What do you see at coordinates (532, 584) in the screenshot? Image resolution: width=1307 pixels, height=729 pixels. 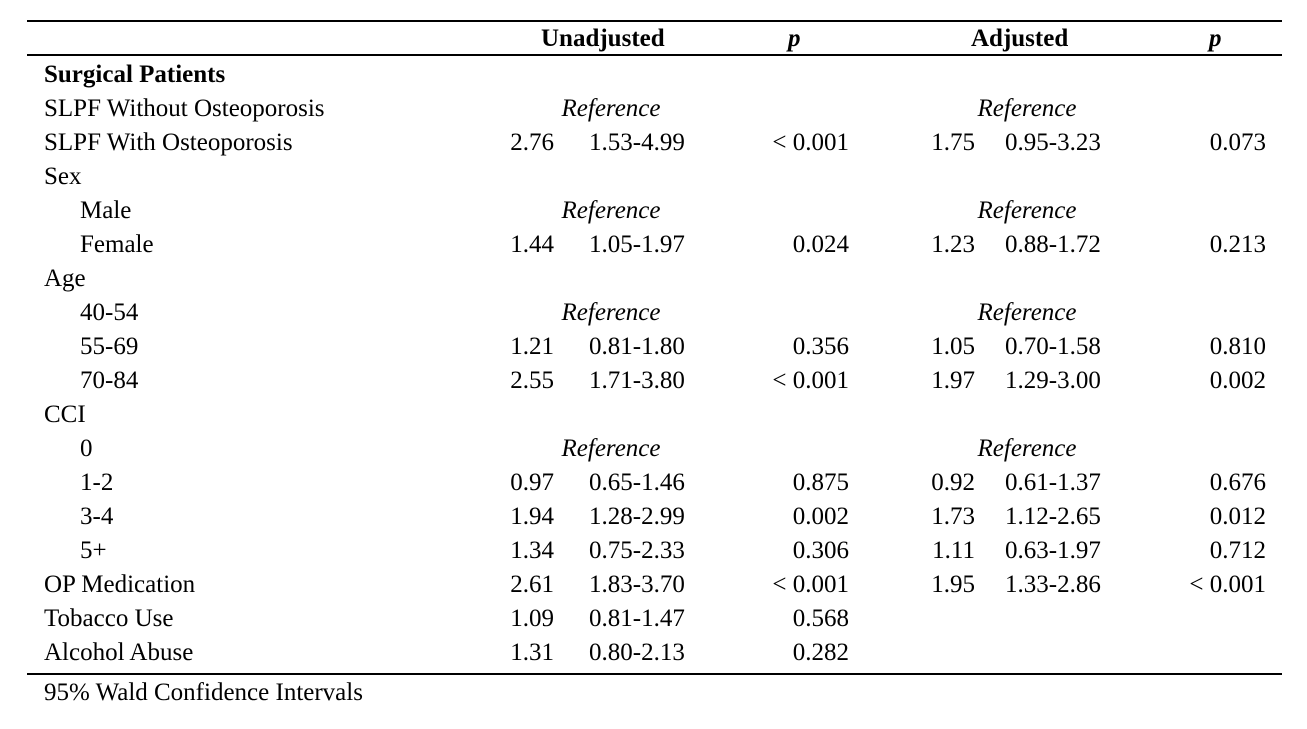 I see `unadjusted-odds-ratio: 2.61` at bounding box center [532, 584].